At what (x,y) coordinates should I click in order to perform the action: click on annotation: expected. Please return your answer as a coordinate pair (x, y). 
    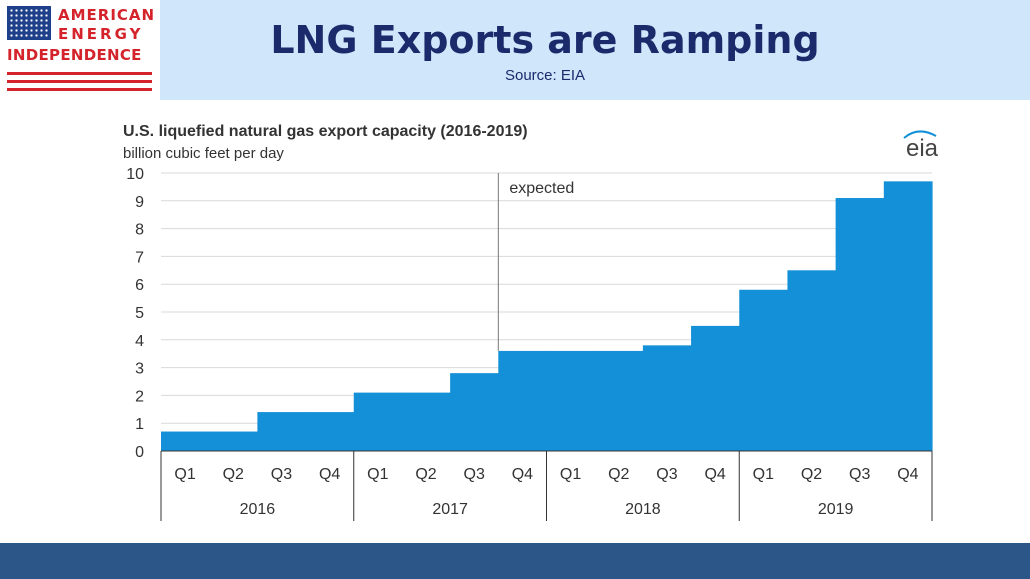
    Looking at the image, I should click on (535, 262).